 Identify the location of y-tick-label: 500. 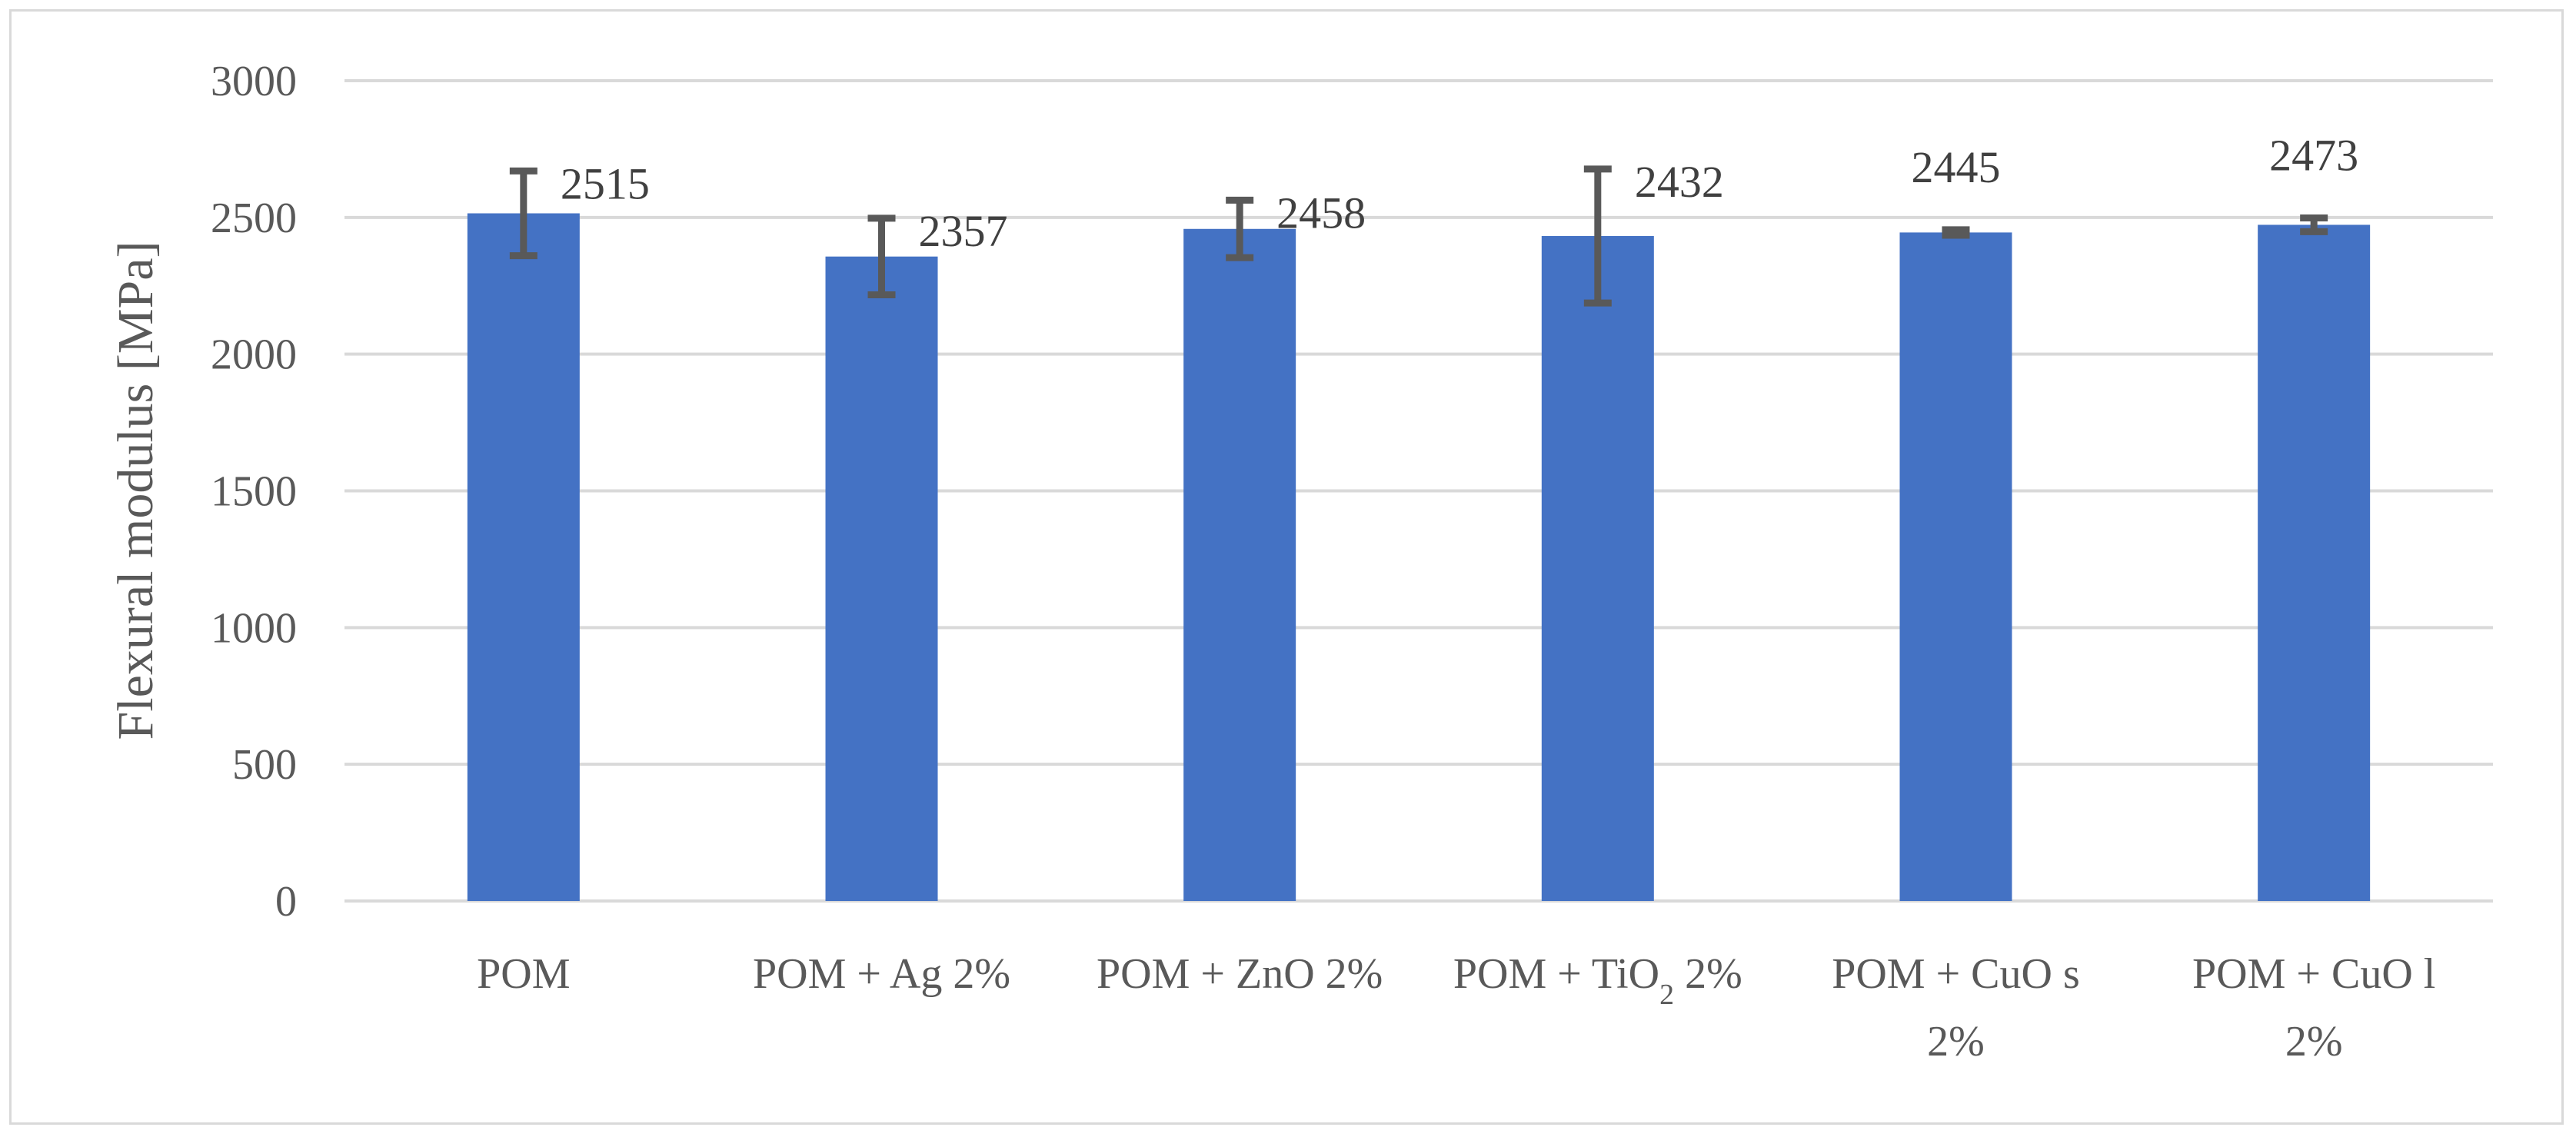
(265, 765).